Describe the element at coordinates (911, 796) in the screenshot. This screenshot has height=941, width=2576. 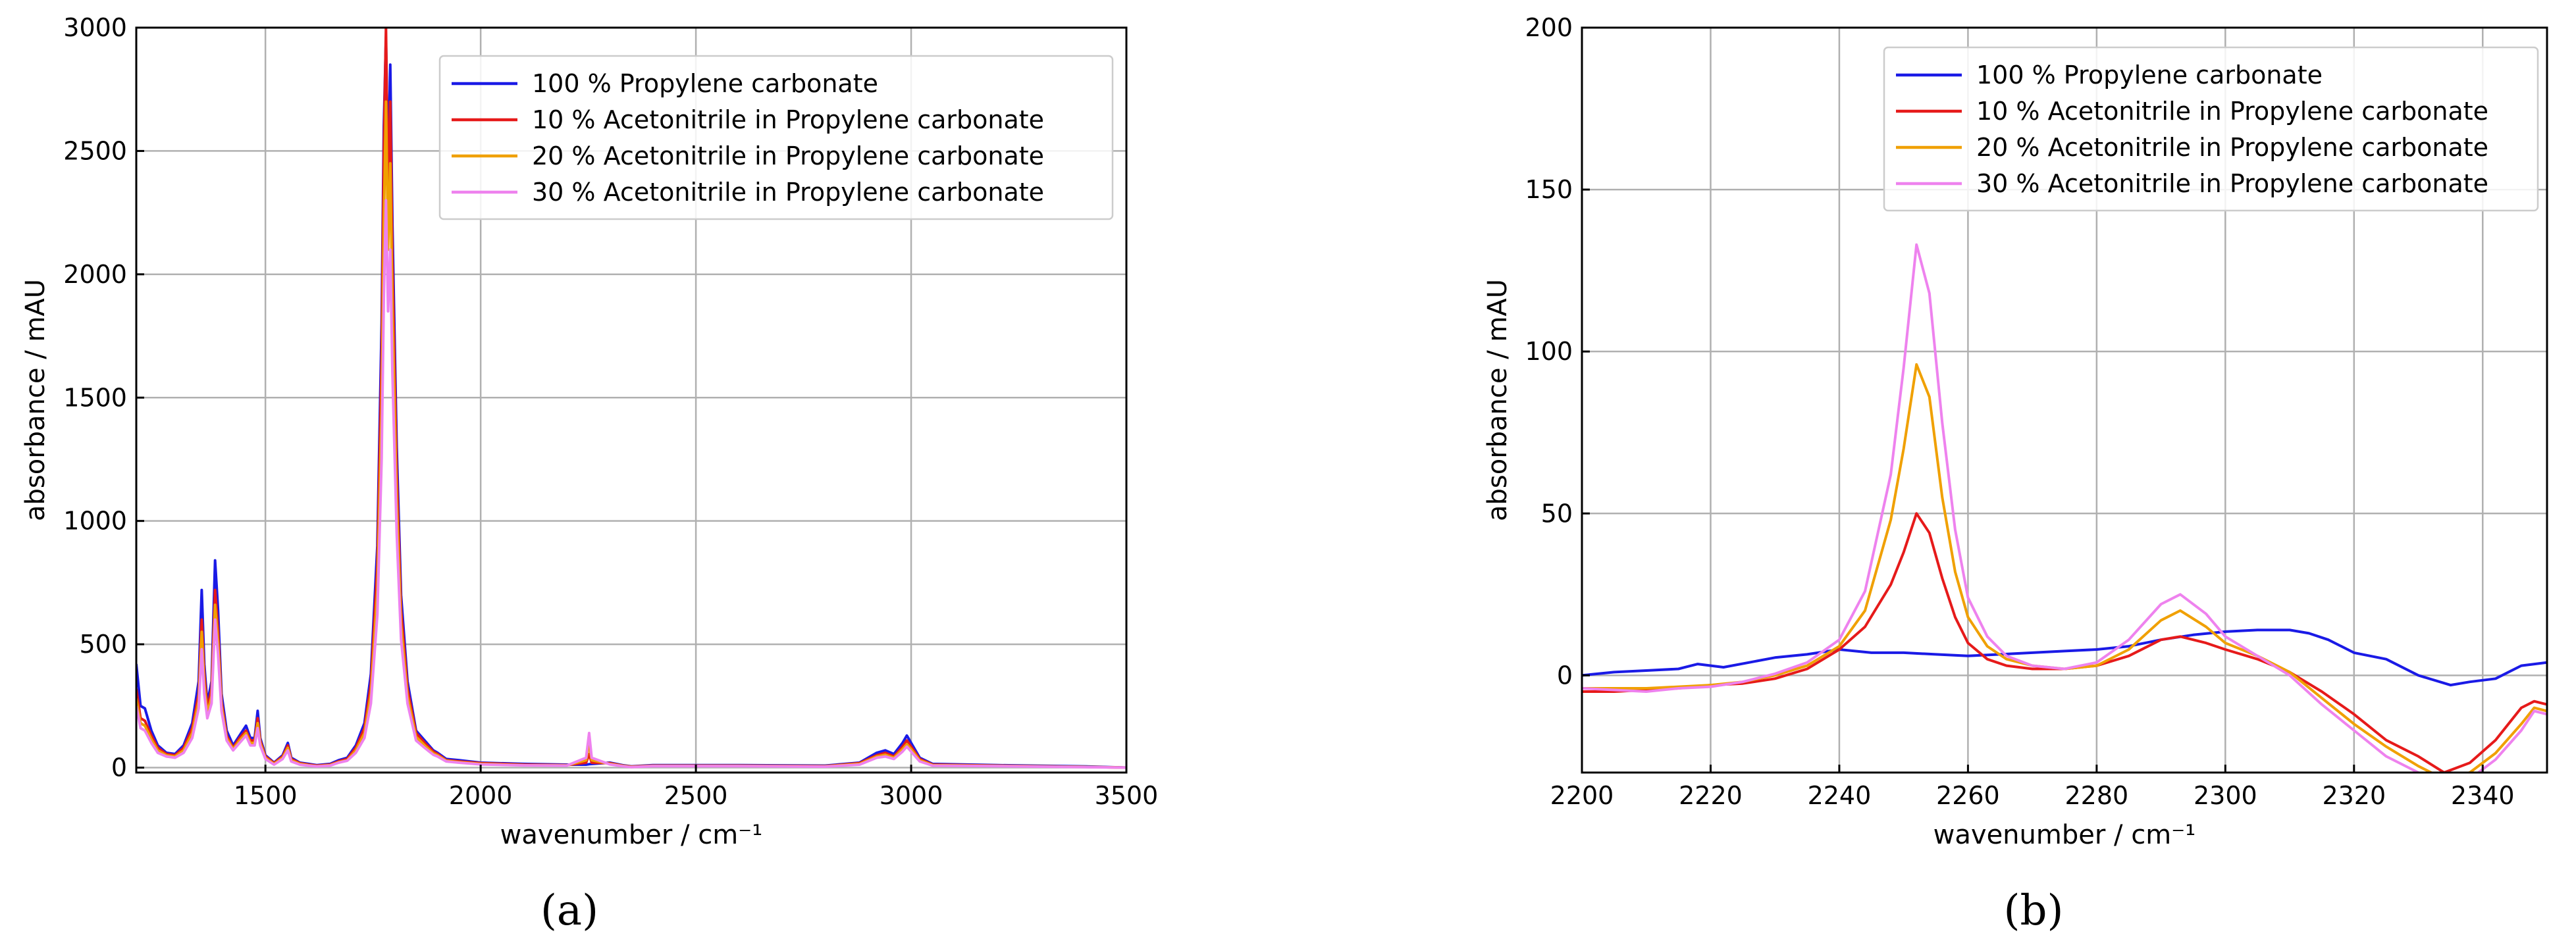
I see `x-tick-label: 3000` at that location.